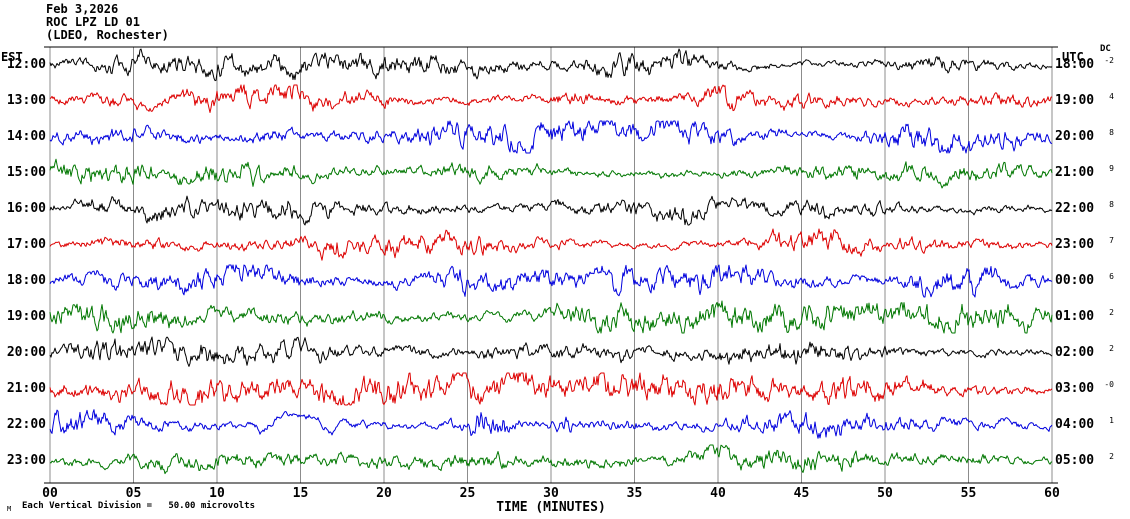 This screenshot has height=519, width=1130. What do you see at coordinates (9, 509) in the screenshot?
I see `scale-glyph: M` at bounding box center [9, 509].